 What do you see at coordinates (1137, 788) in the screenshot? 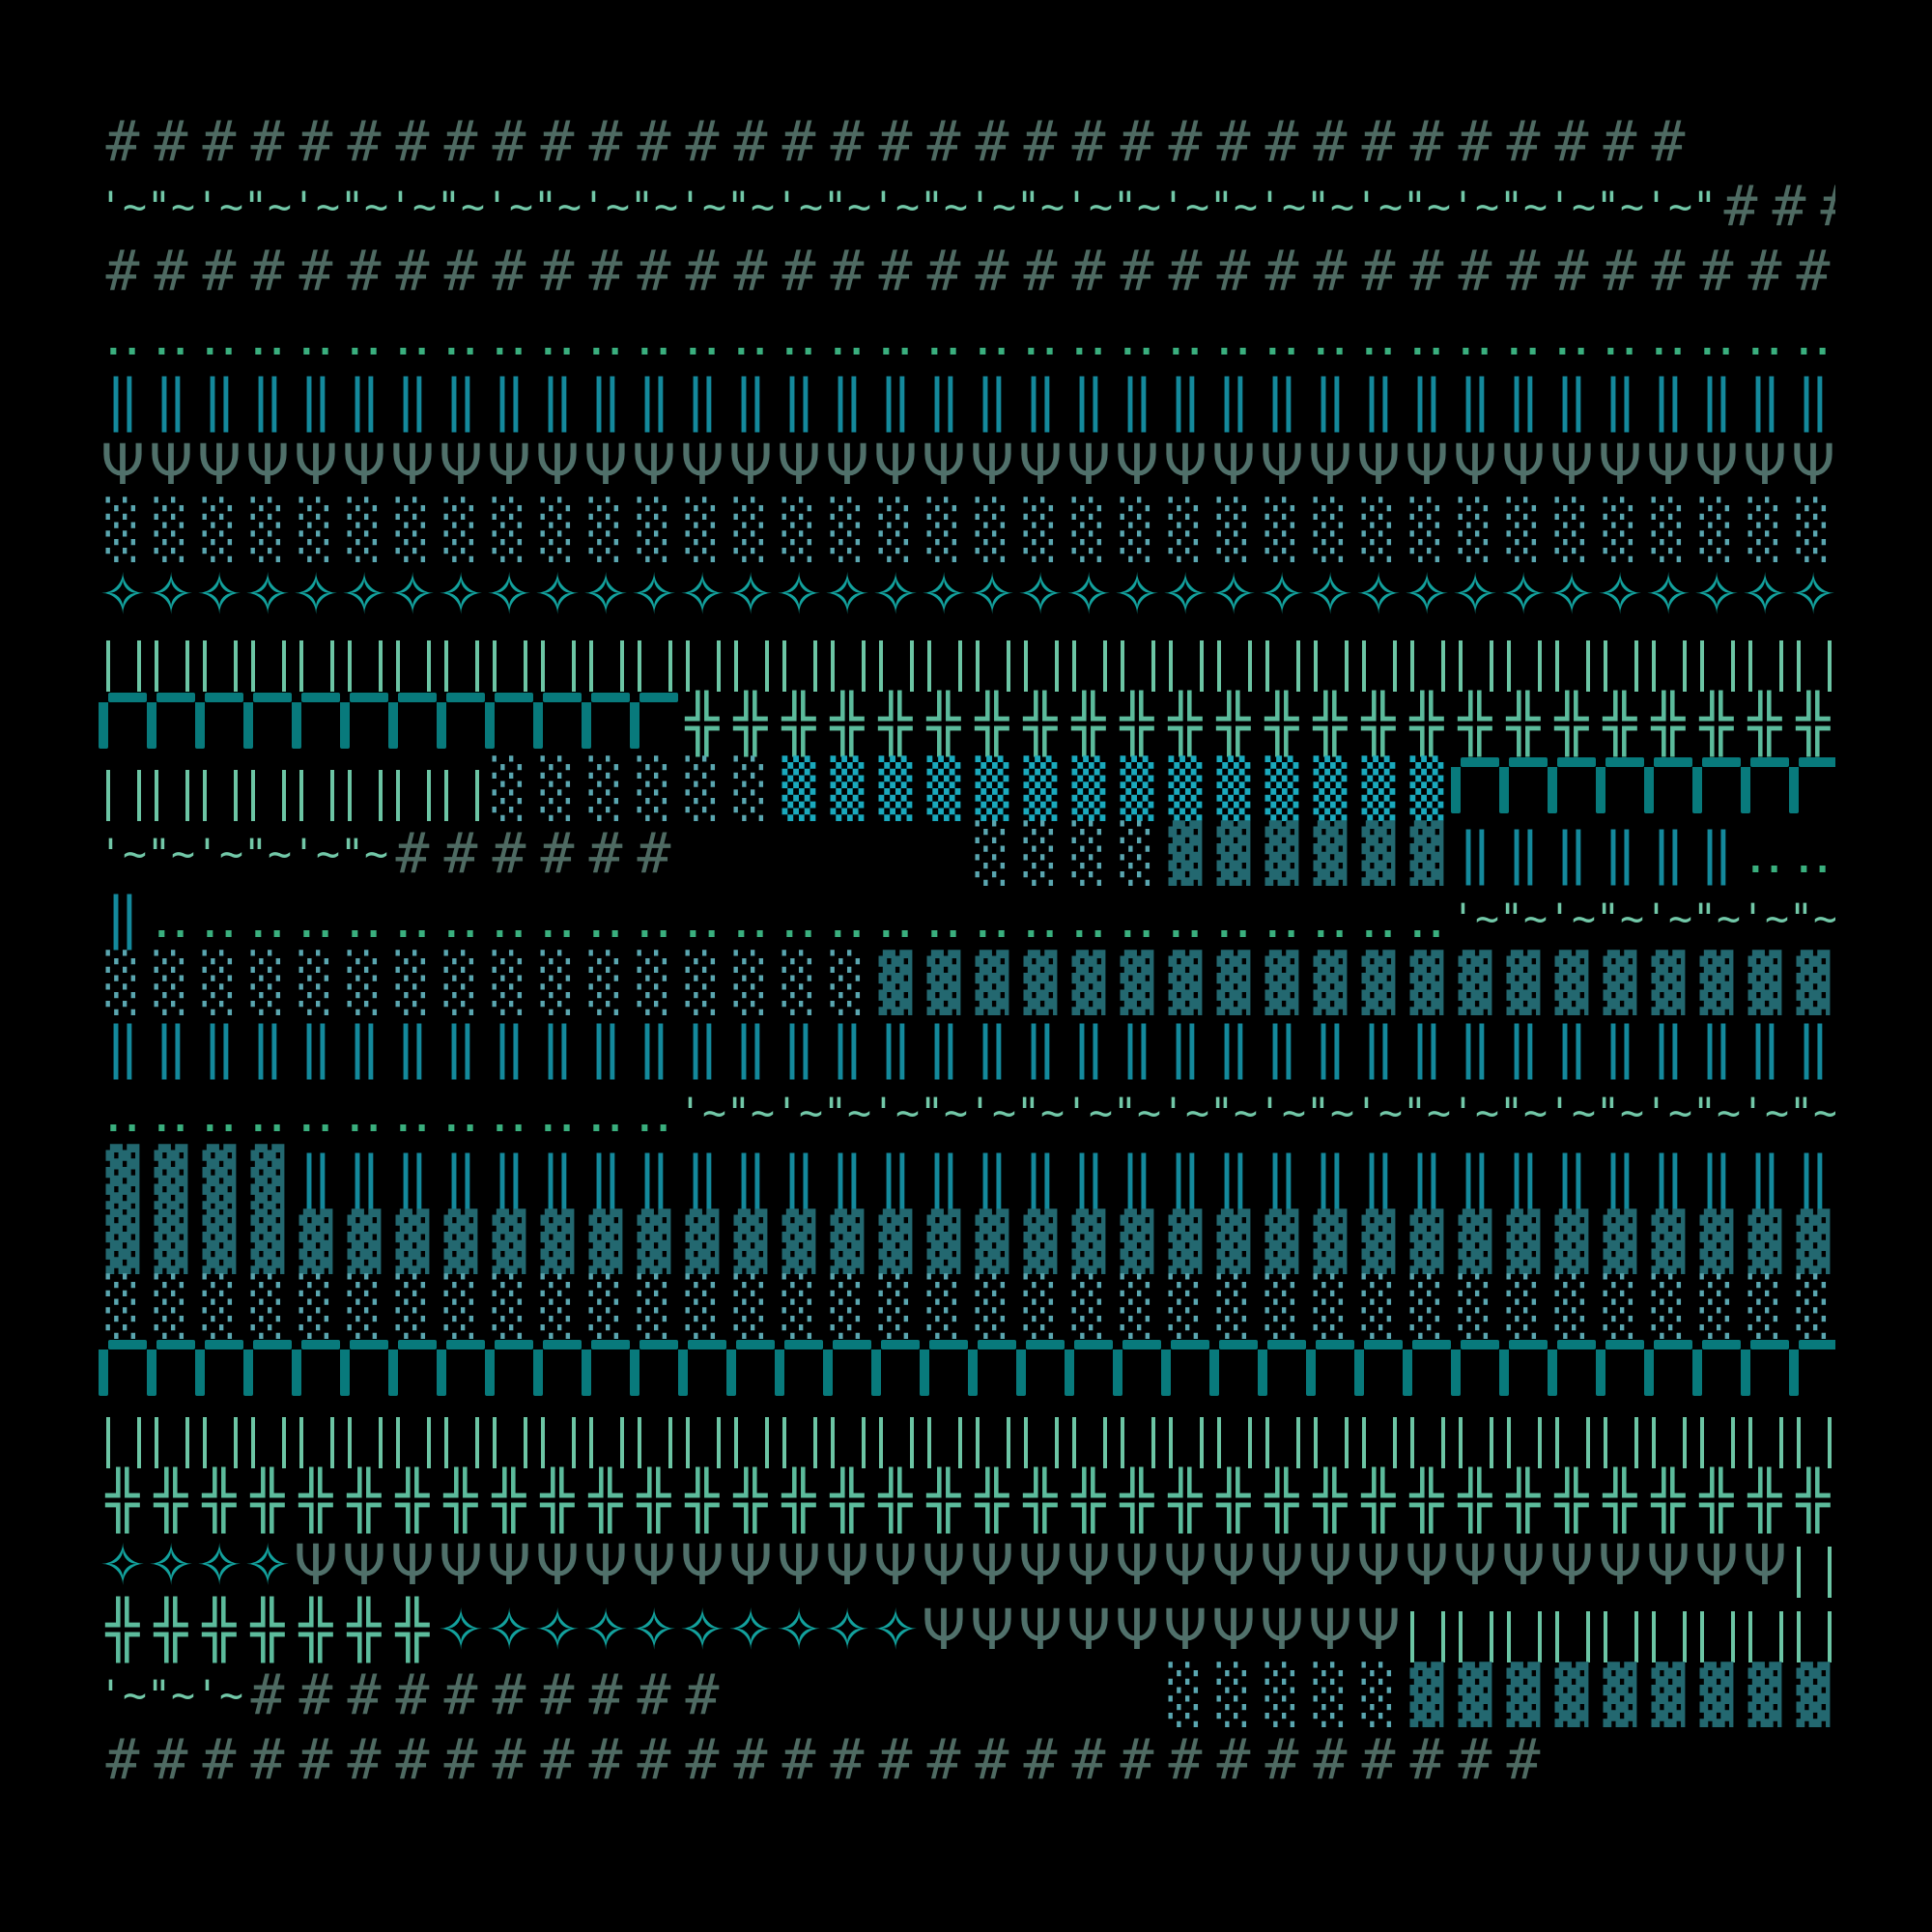
I see `med-glyph: ▒` at bounding box center [1137, 788].